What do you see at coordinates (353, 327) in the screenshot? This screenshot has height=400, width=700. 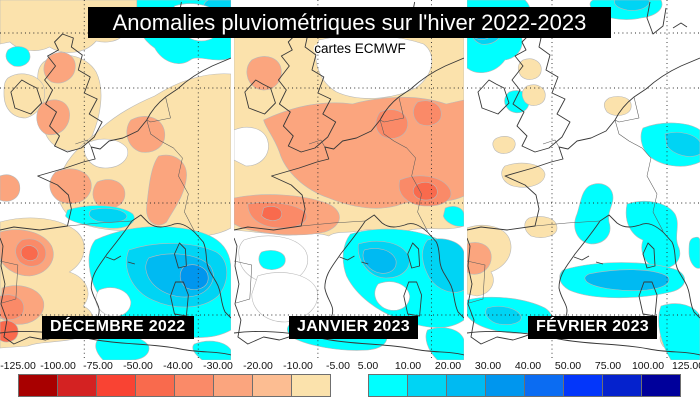 I see `month-label-january: JANVIER 2023` at bounding box center [353, 327].